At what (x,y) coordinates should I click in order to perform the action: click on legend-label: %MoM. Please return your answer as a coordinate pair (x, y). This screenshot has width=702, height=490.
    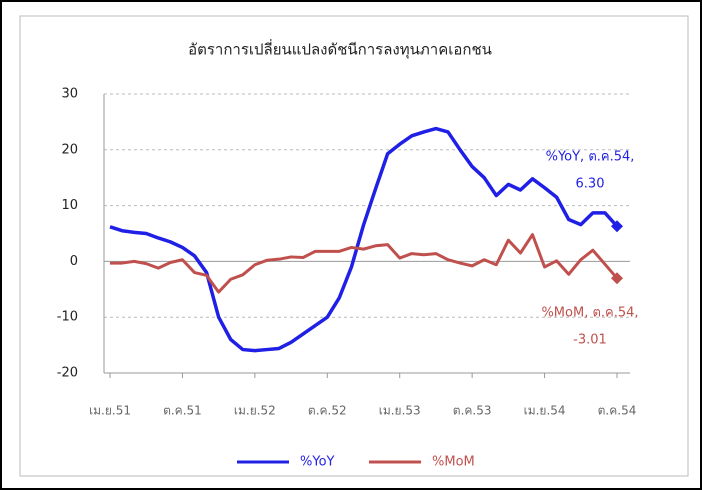
    Looking at the image, I should click on (453, 462).